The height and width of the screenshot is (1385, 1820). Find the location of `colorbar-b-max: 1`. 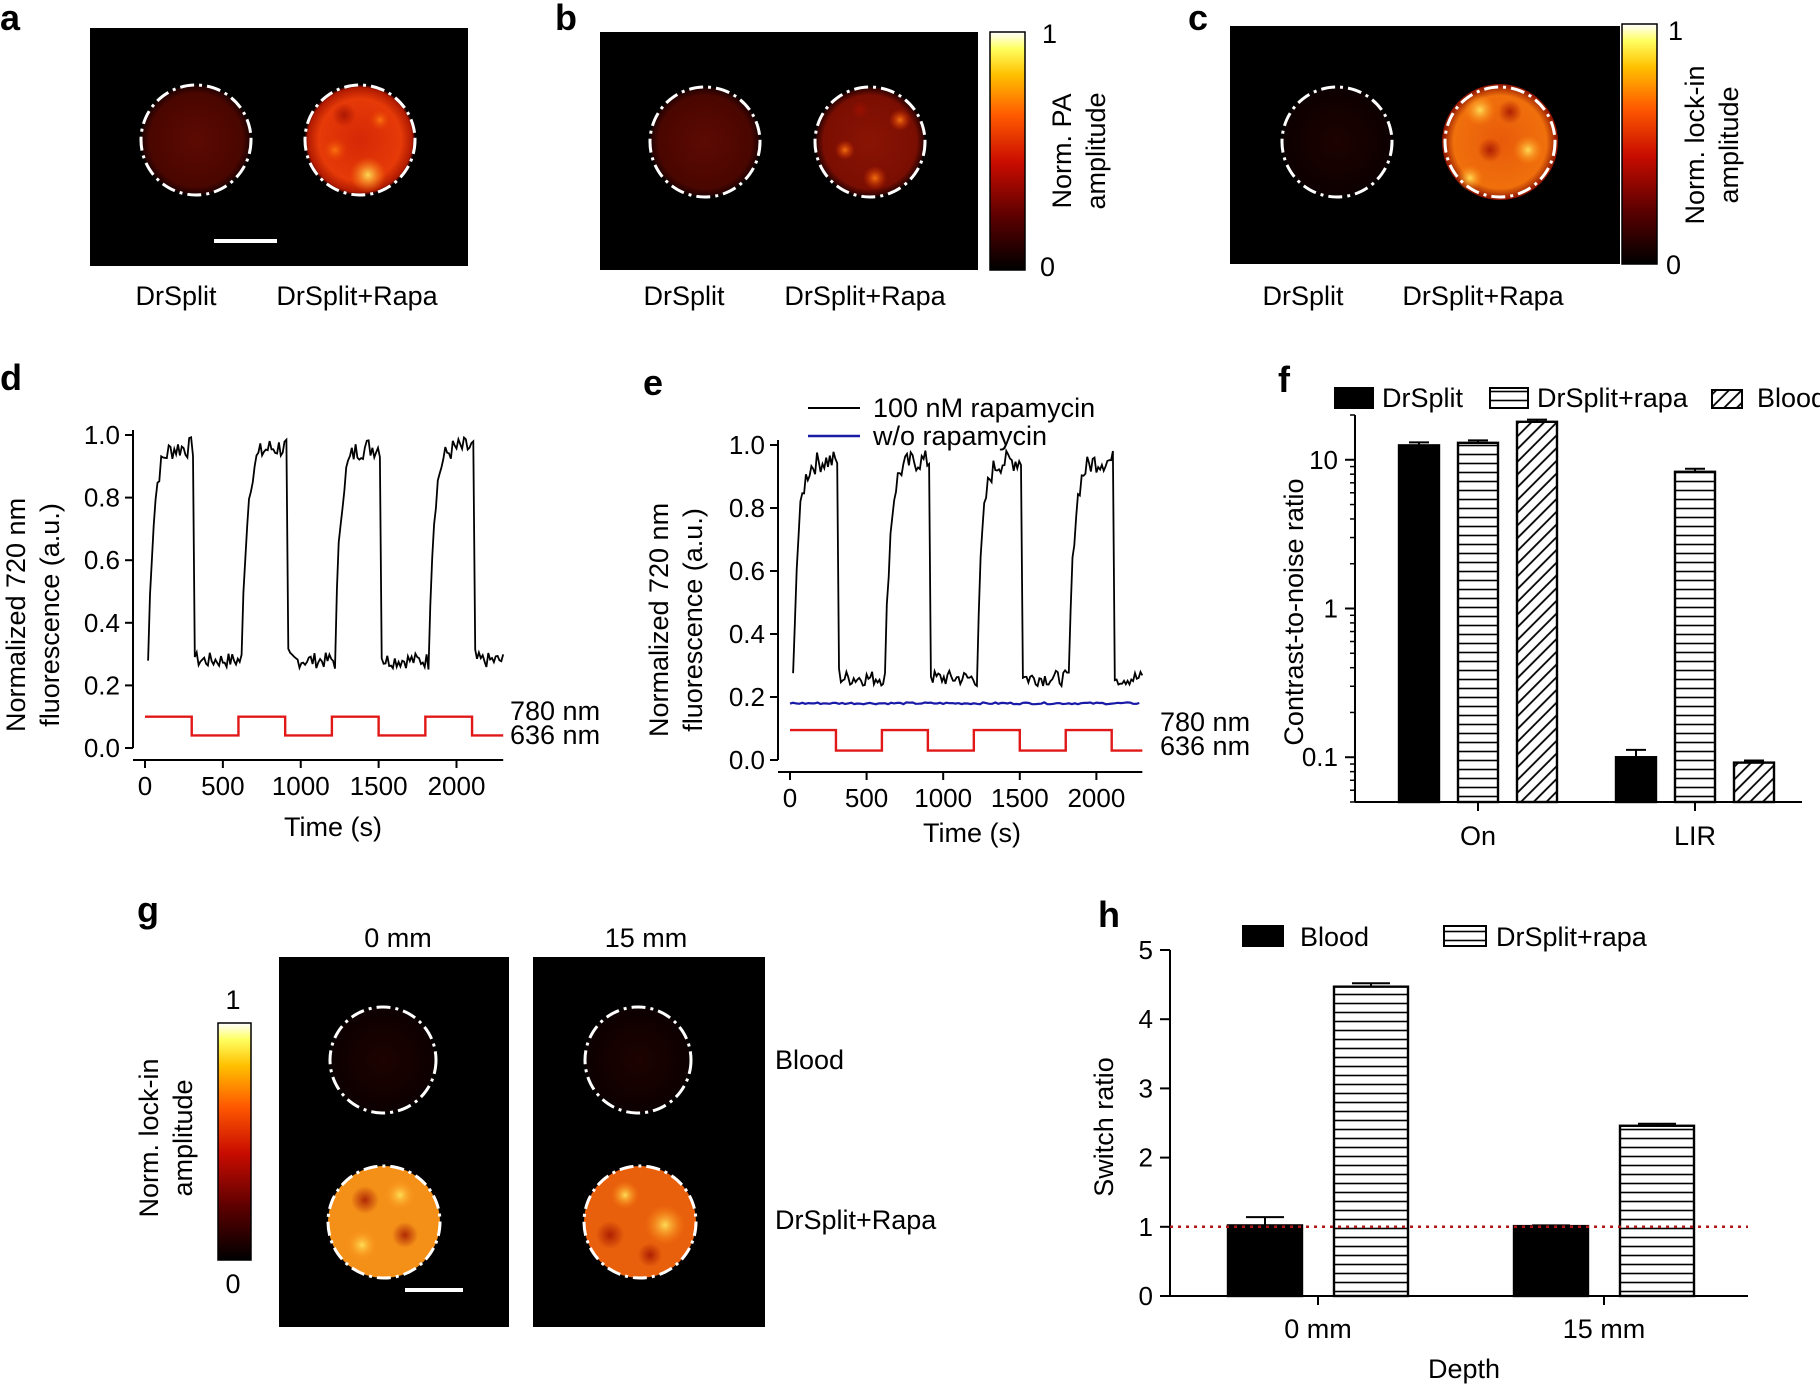

colorbar-b-max: 1 is located at coordinates (1049, 34).